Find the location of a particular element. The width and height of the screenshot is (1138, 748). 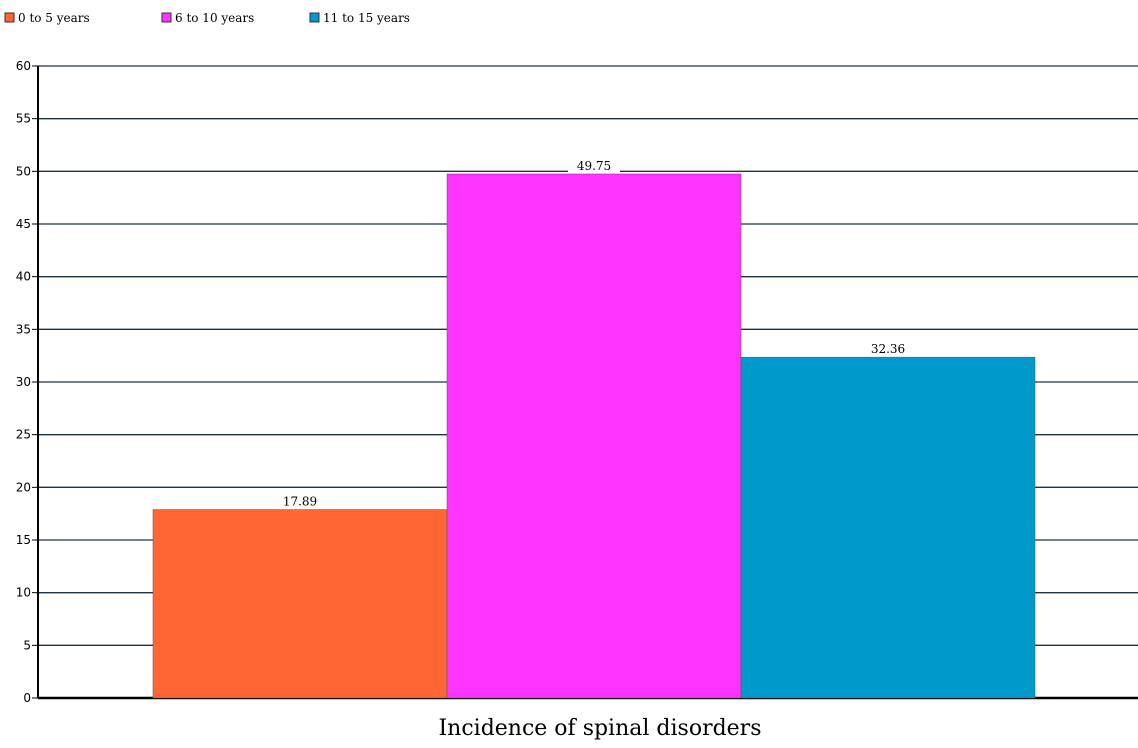

legend-label: 11 to 15 years is located at coordinates (366, 18).